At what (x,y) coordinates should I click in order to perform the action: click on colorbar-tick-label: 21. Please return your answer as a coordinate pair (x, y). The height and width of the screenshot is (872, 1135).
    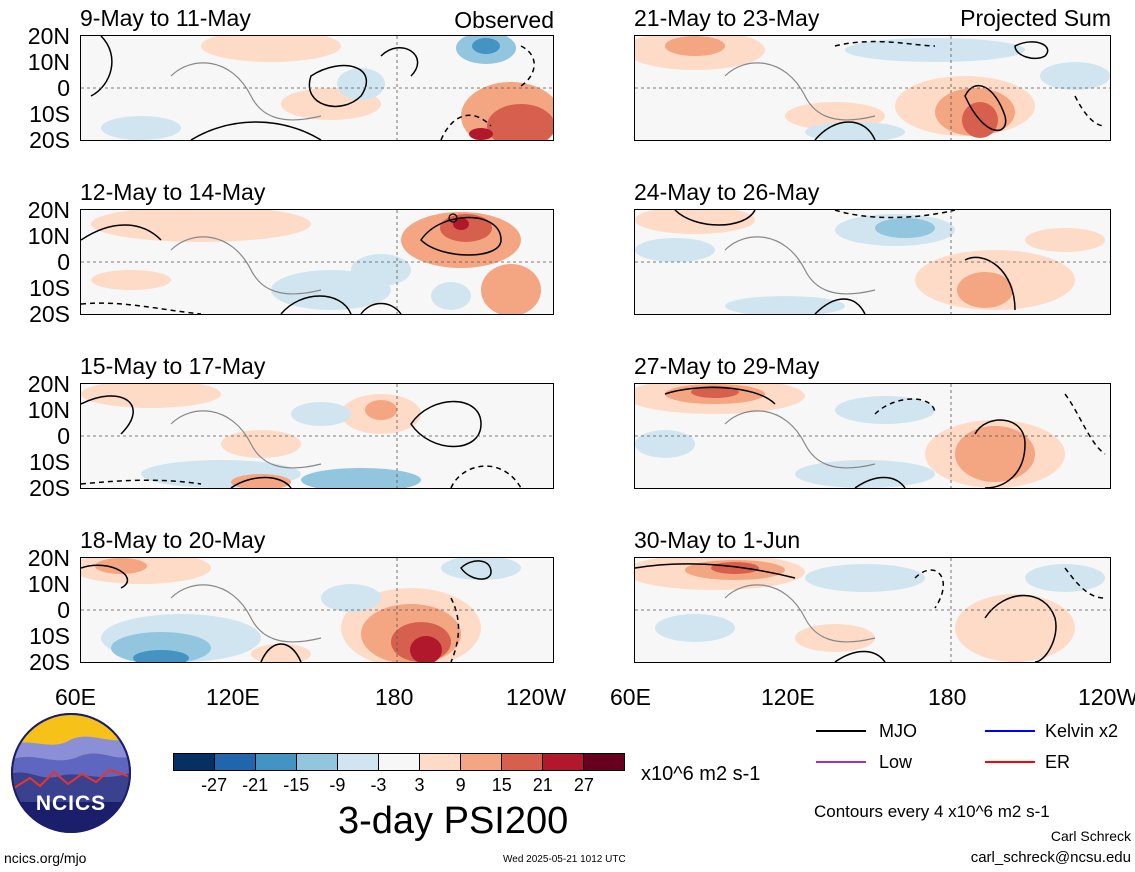
    Looking at the image, I should click on (542, 785).